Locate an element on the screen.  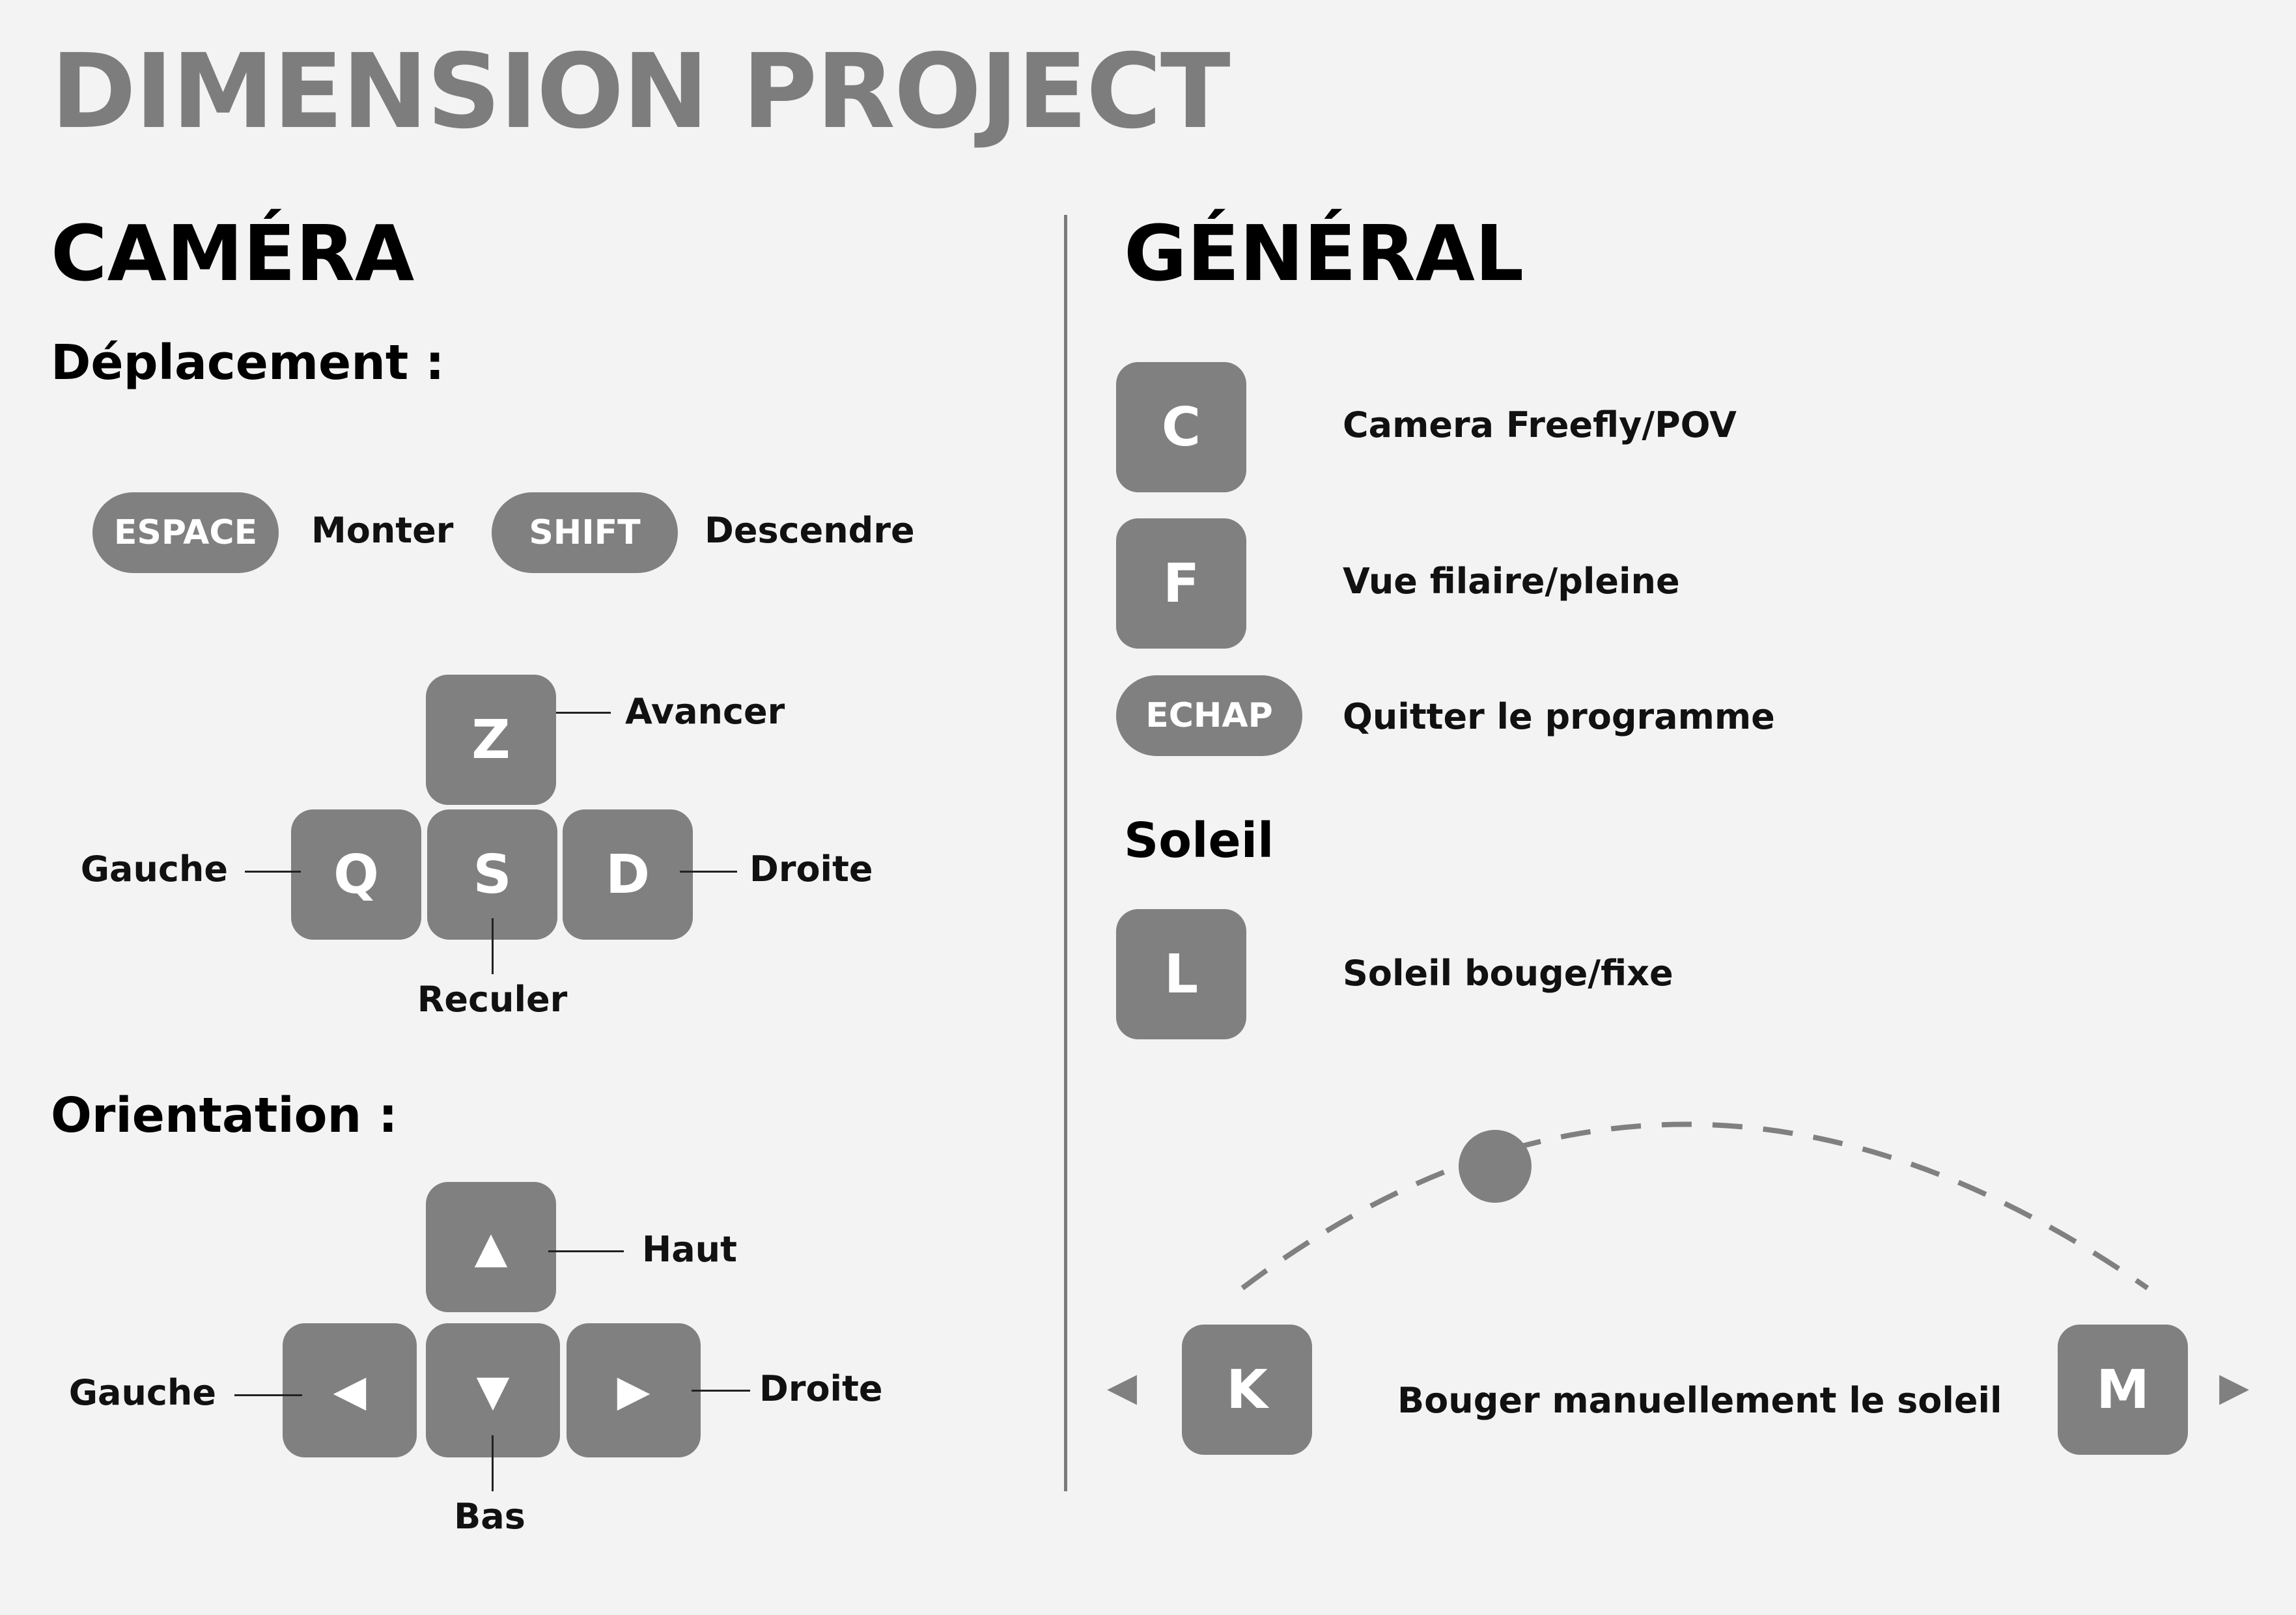
f-key: F is located at coordinates (1181, 583).